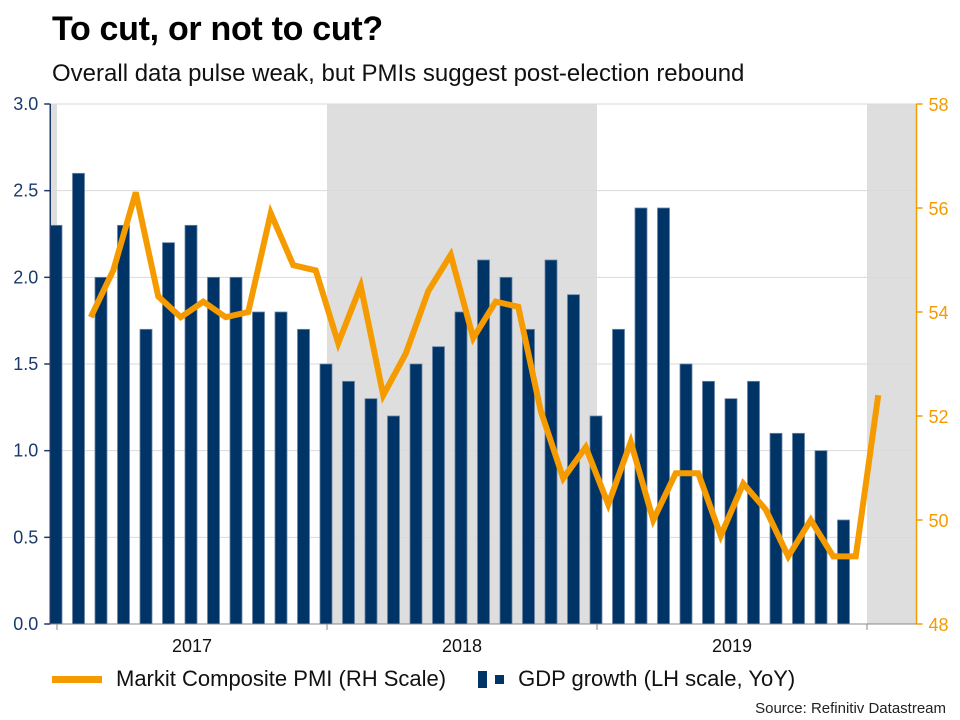 Image resolution: width=960 pixels, height=720 pixels. I want to click on source-note: Source: Refinitiv Datastream, so click(850, 708).